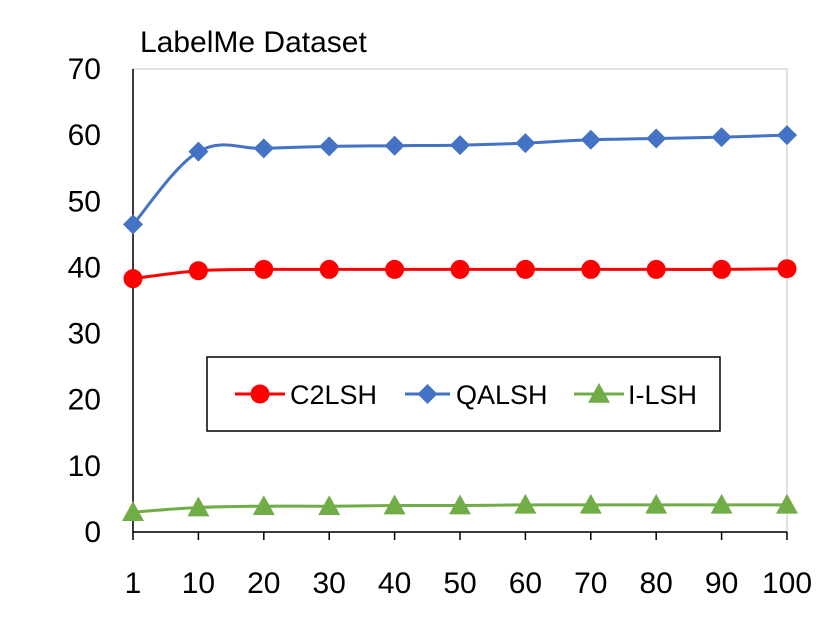 The width and height of the screenshot is (831, 630). I want to click on y-tick-label: 60, so click(84, 135).